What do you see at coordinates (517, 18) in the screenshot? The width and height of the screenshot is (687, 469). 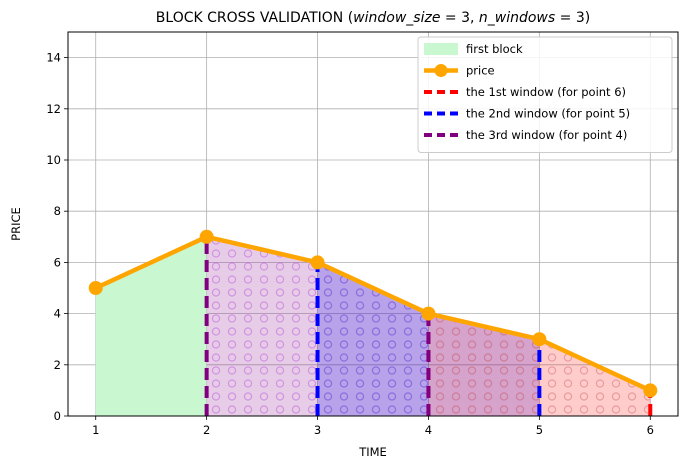 I see `title-var2: n_windows` at bounding box center [517, 18].